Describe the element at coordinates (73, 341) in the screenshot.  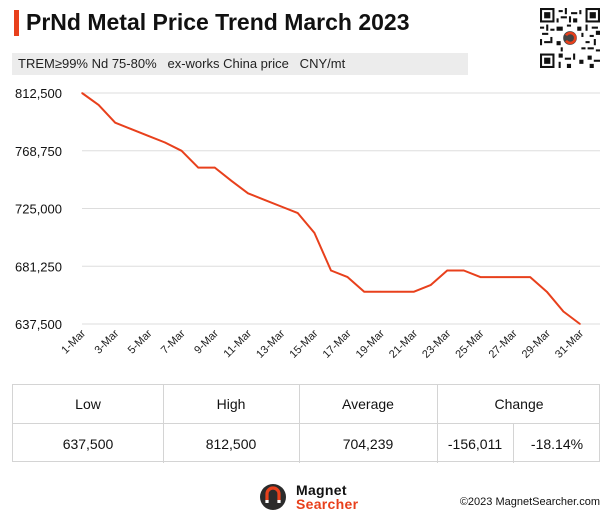
I see `x-tick-label: 1-Mar` at that location.